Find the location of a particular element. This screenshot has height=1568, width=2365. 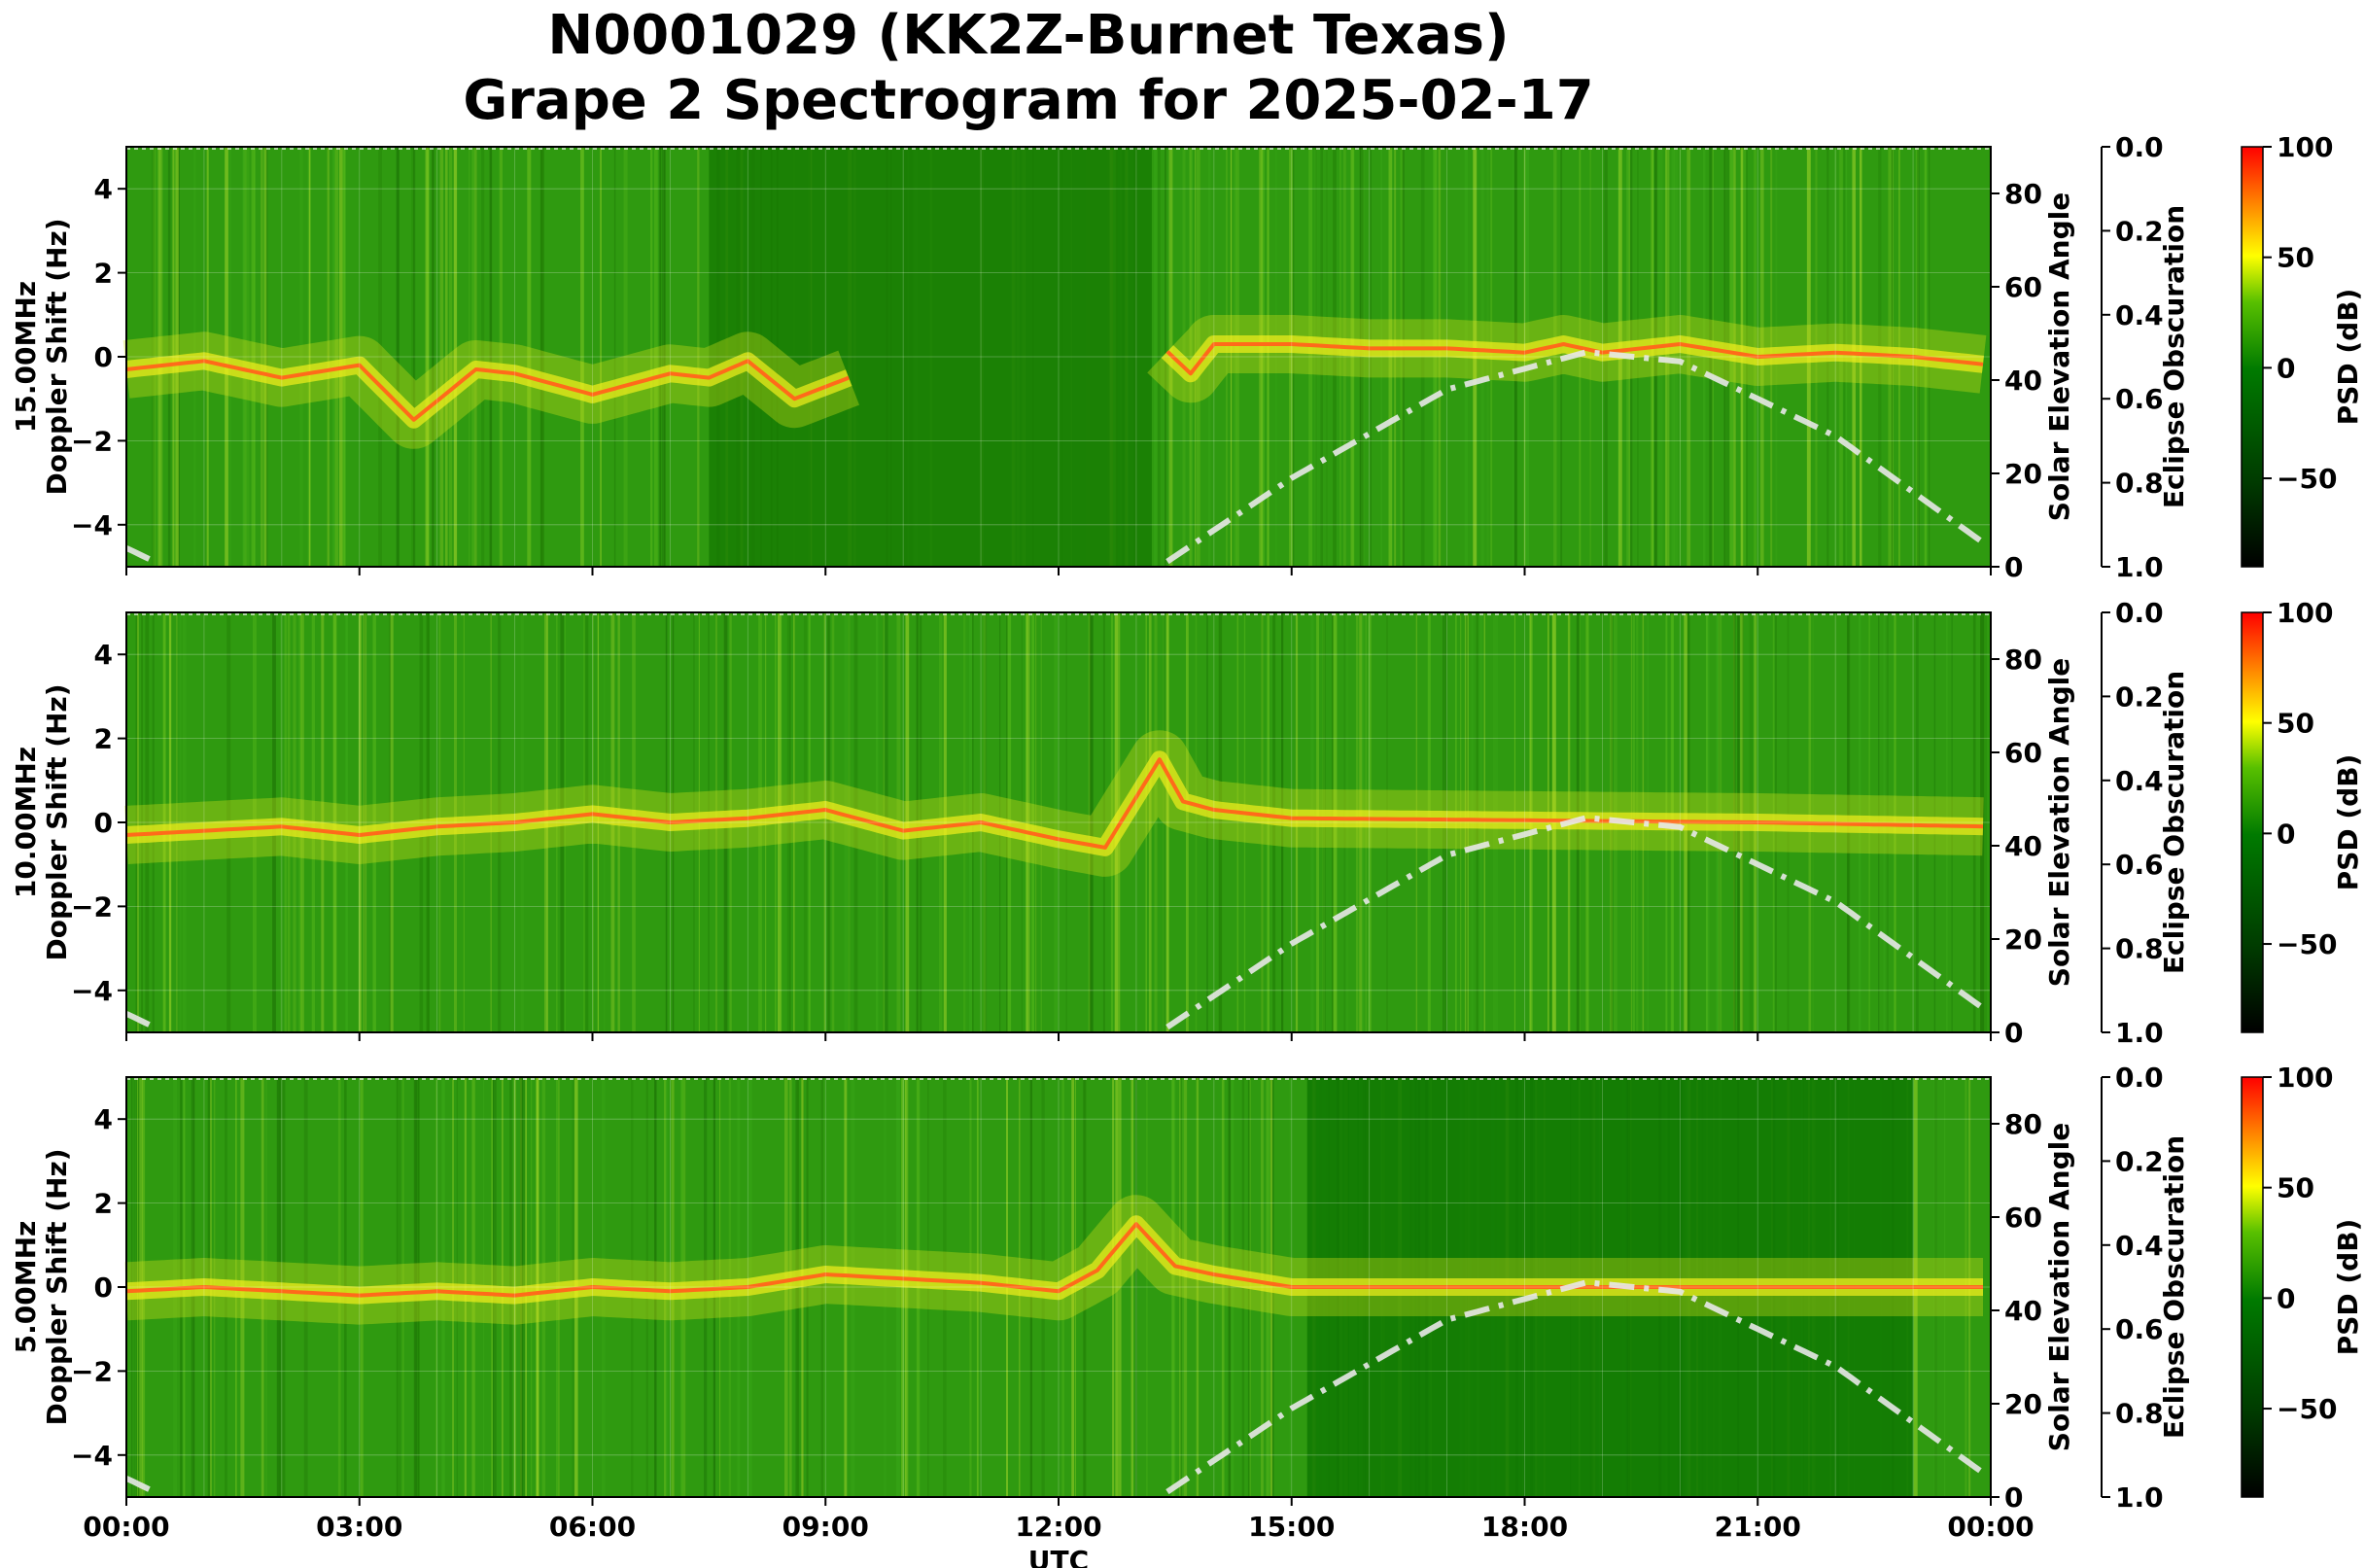

x-tick-label: 00:00 is located at coordinates (1991, 1527).